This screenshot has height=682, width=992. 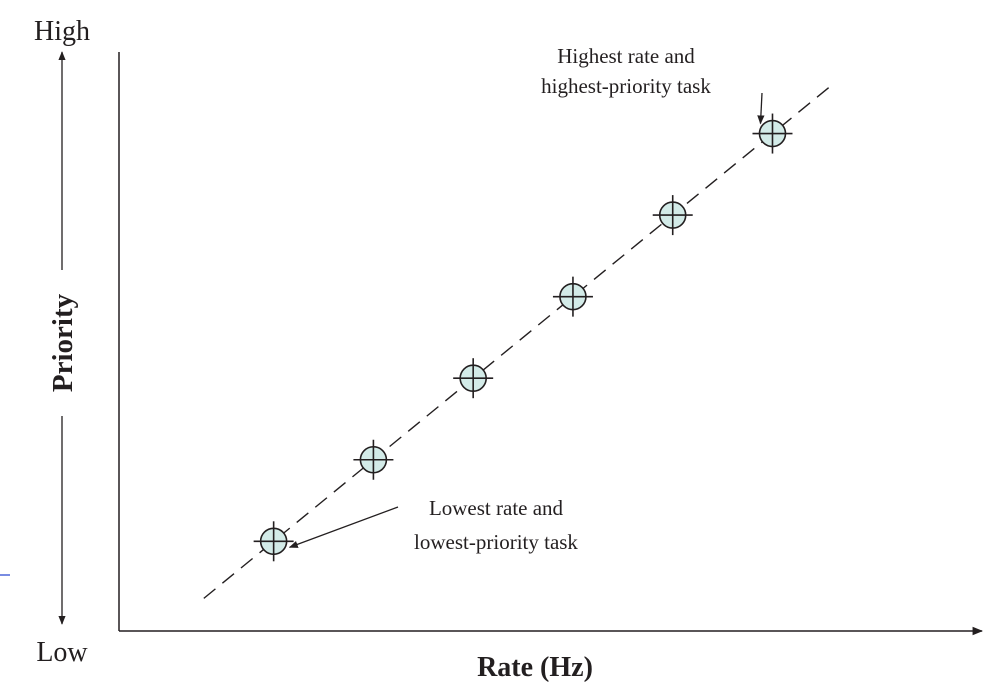 I want to click on x-axis-title: Rate (Hz), so click(x=535, y=667).